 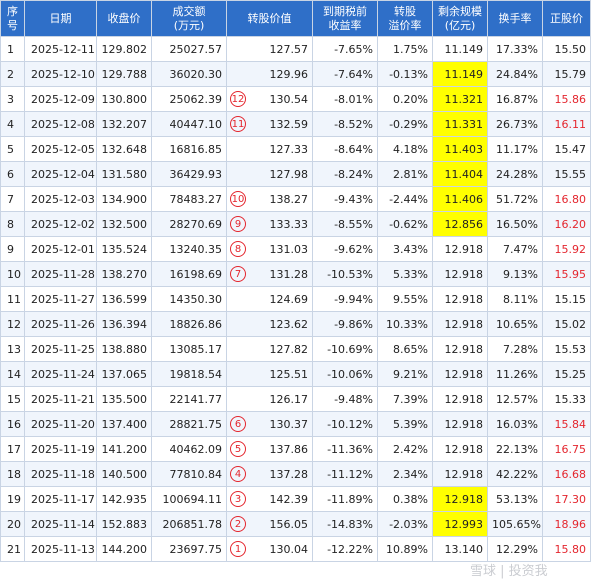 I want to click on column-header-line1: 日期, so click(x=60, y=18).